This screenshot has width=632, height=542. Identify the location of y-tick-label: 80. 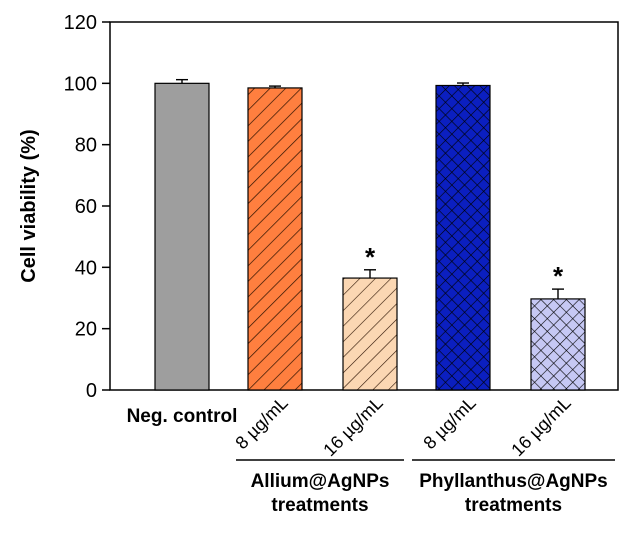
(86, 146).